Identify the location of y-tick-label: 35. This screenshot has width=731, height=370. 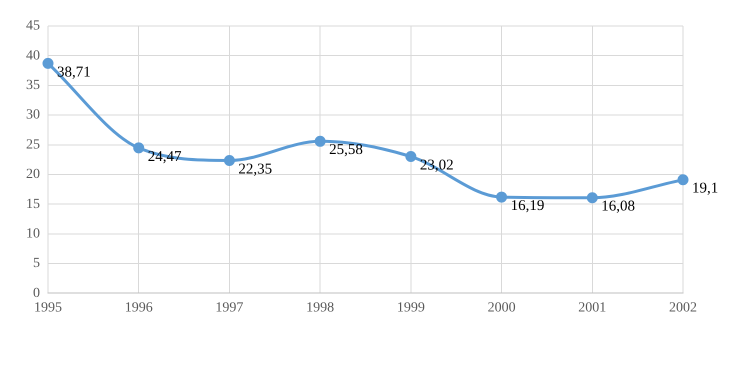
(33, 86).